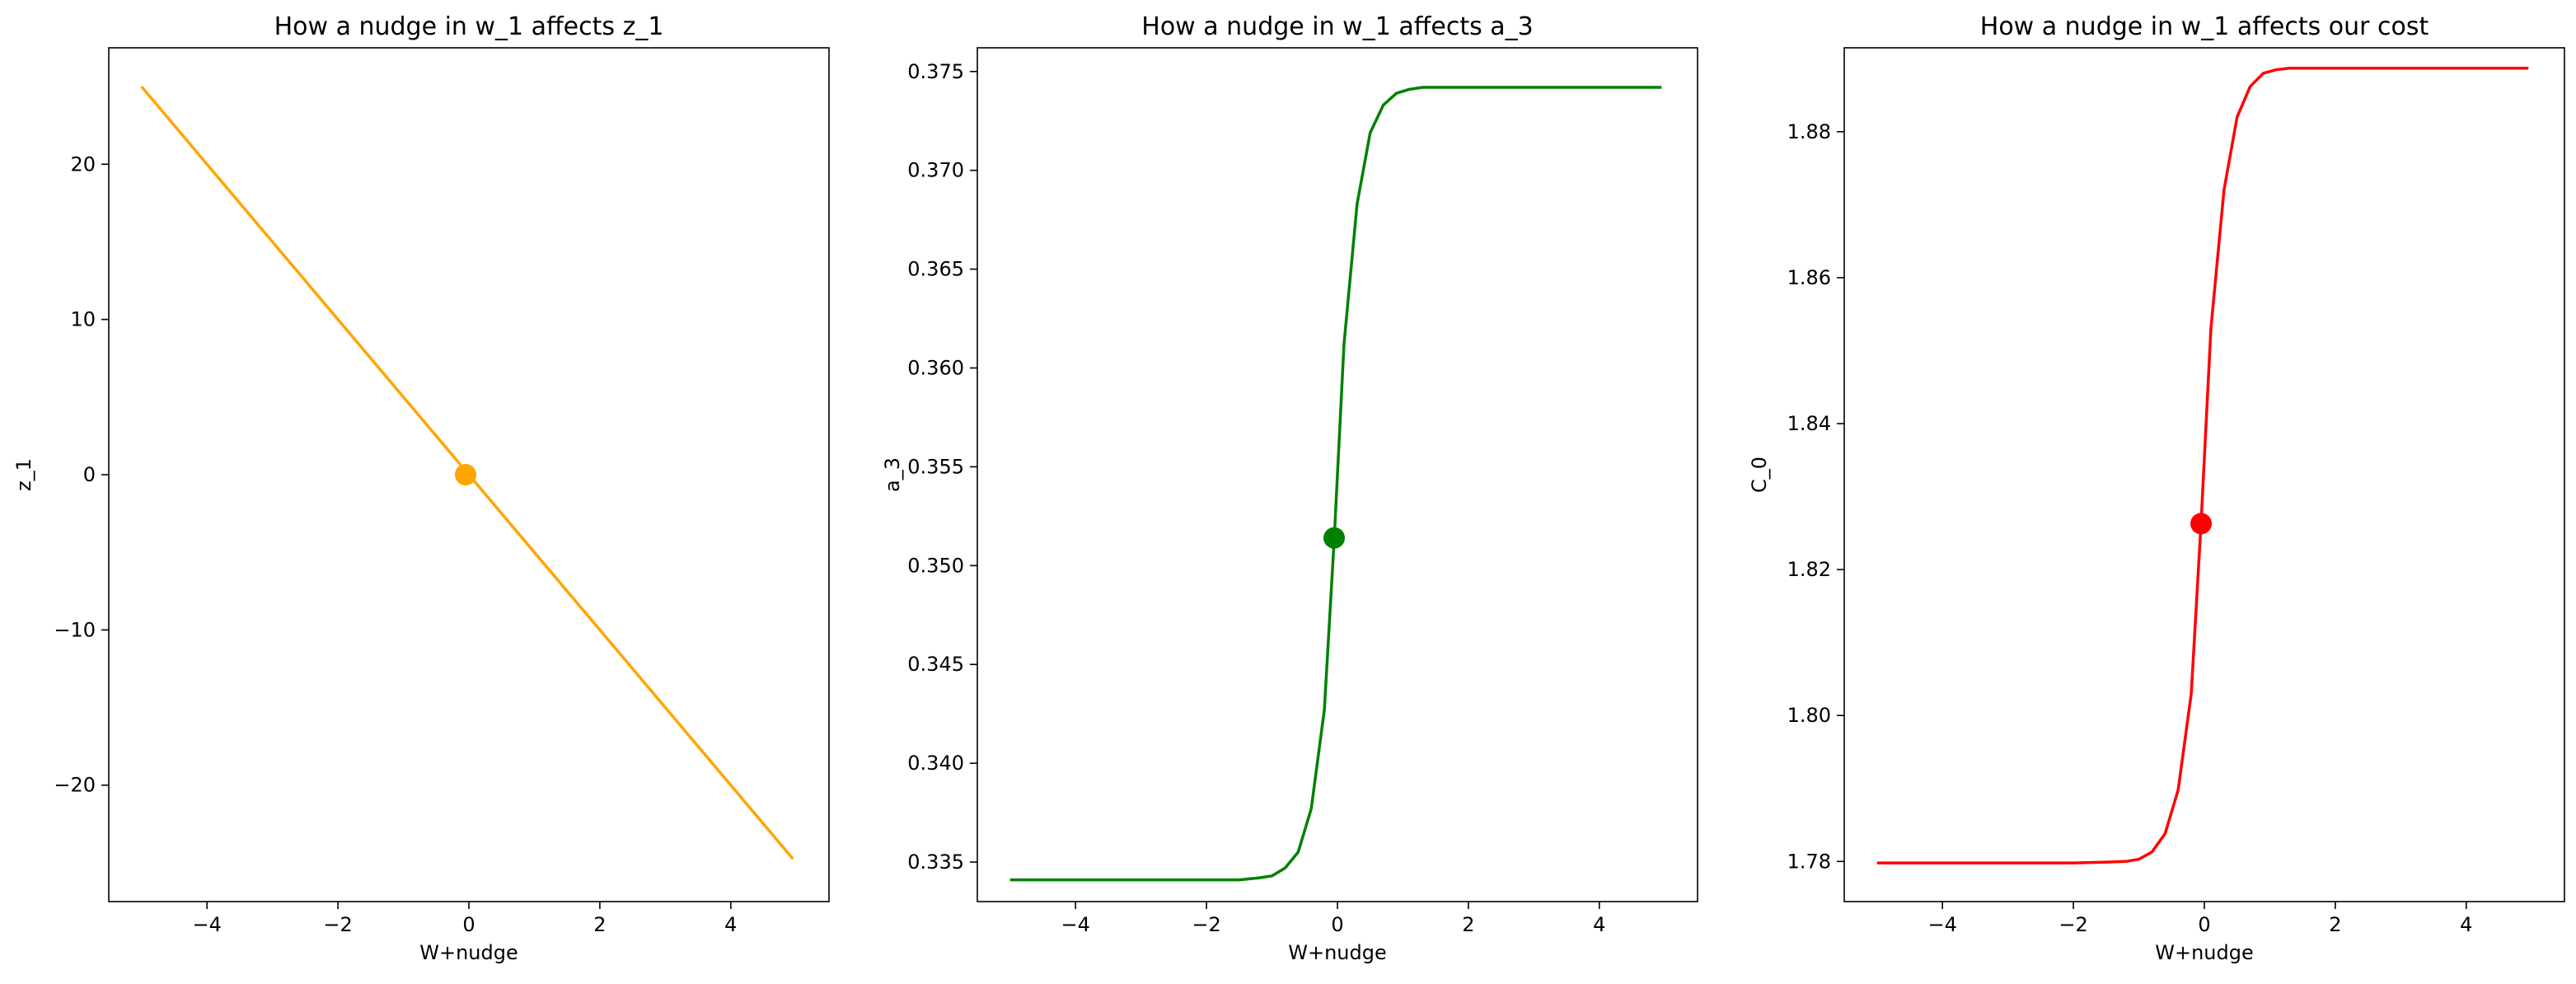 This screenshot has height=984, width=2576. What do you see at coordinates (892, 474) in the screenshot?
I see `y-axis-label: a_3` at bounding box center [892, 474].